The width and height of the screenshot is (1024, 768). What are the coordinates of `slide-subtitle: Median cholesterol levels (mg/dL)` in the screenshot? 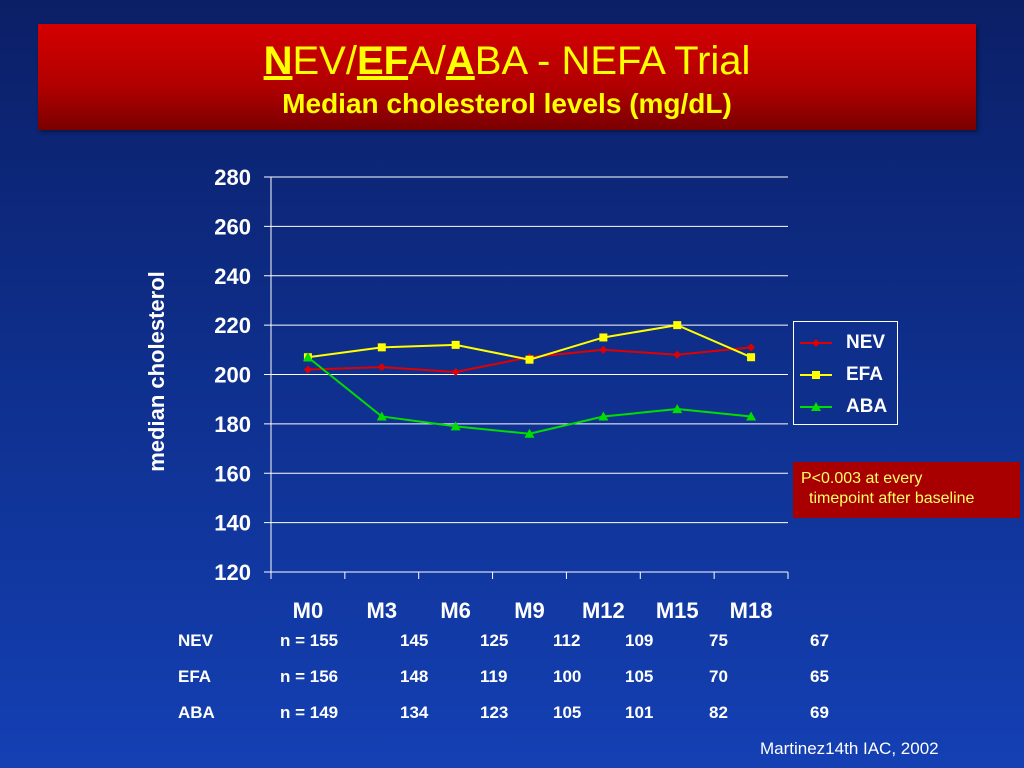 It's located at (507, 103).